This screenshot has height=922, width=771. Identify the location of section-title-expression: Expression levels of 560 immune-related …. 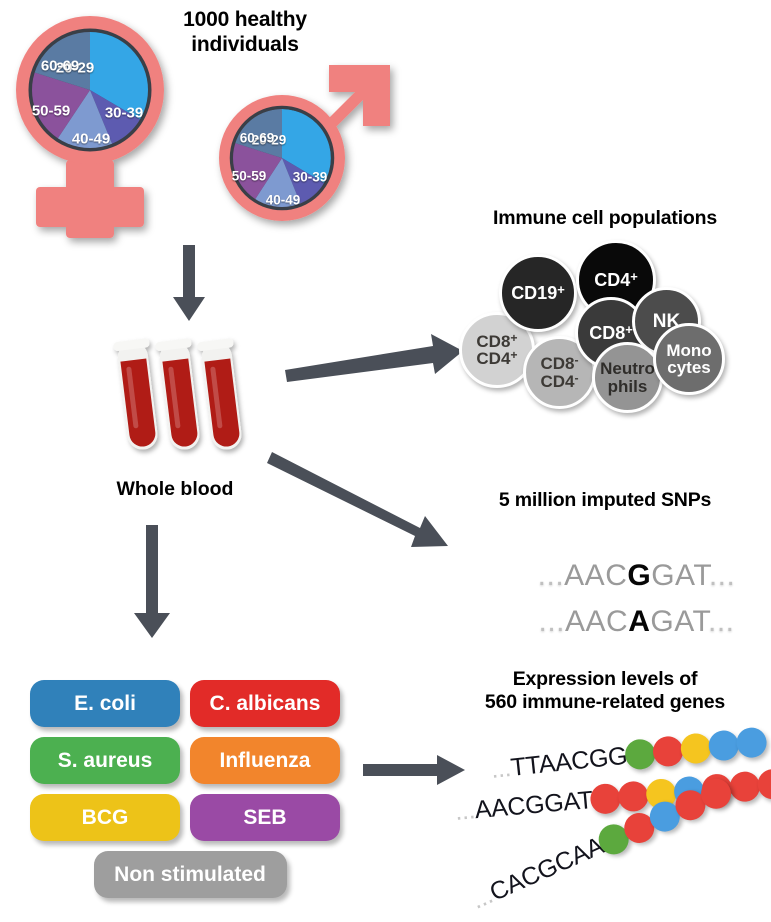
(605, 690).